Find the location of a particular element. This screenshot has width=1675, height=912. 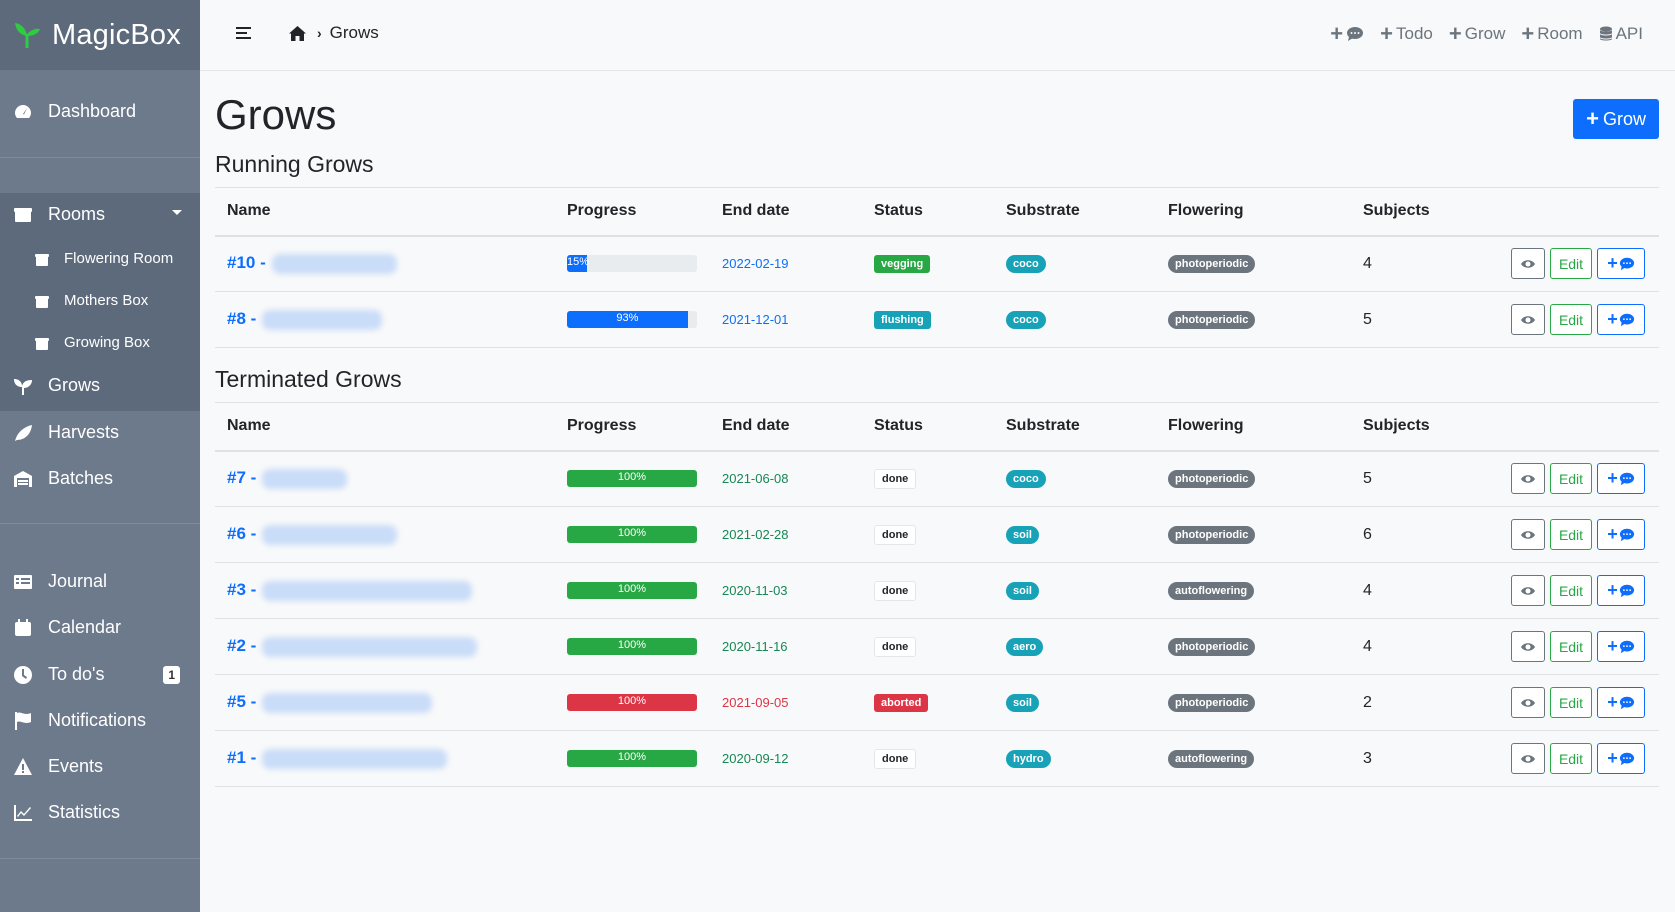

box-icon is located at coordinates (23, 215).